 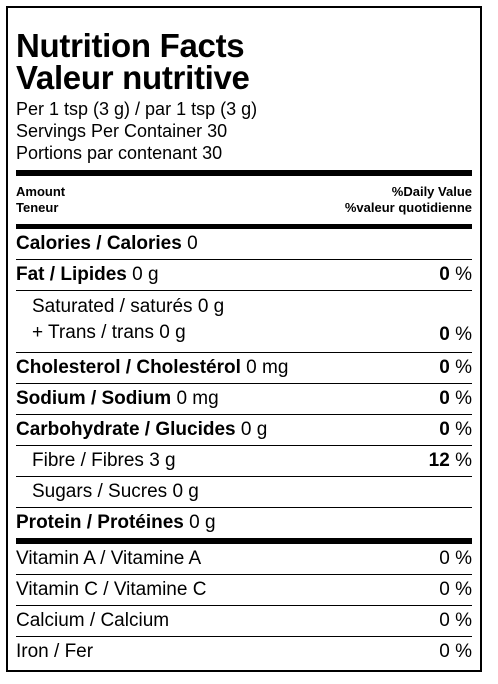 I want to click on fibre-label: Fibre / Fibres 3 g, so click(x=104, y=460).